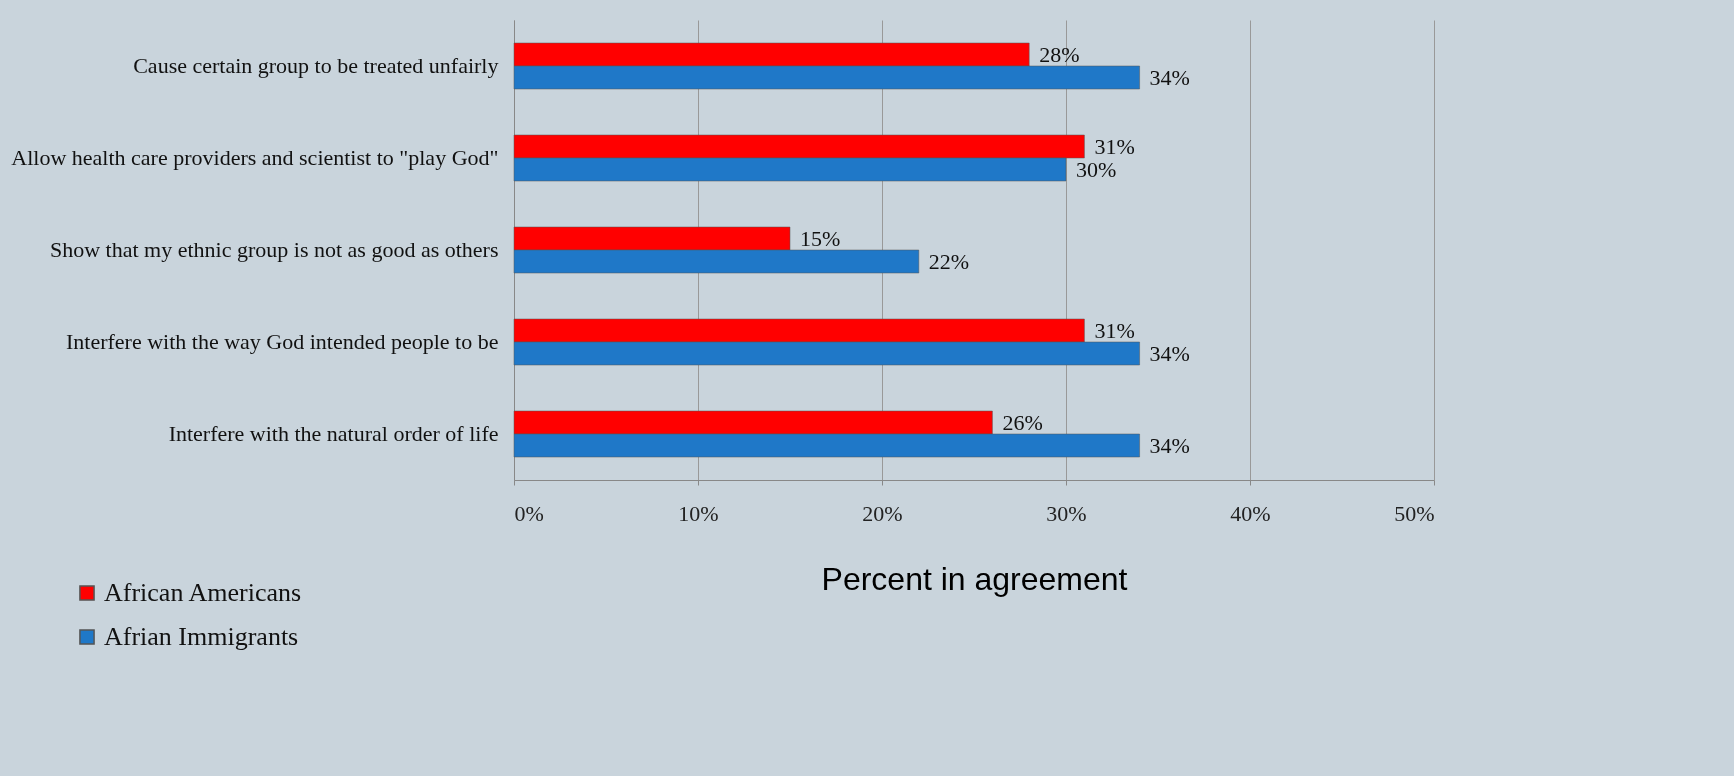  I want to click on legend-label: African Americans, so click(203, 592).